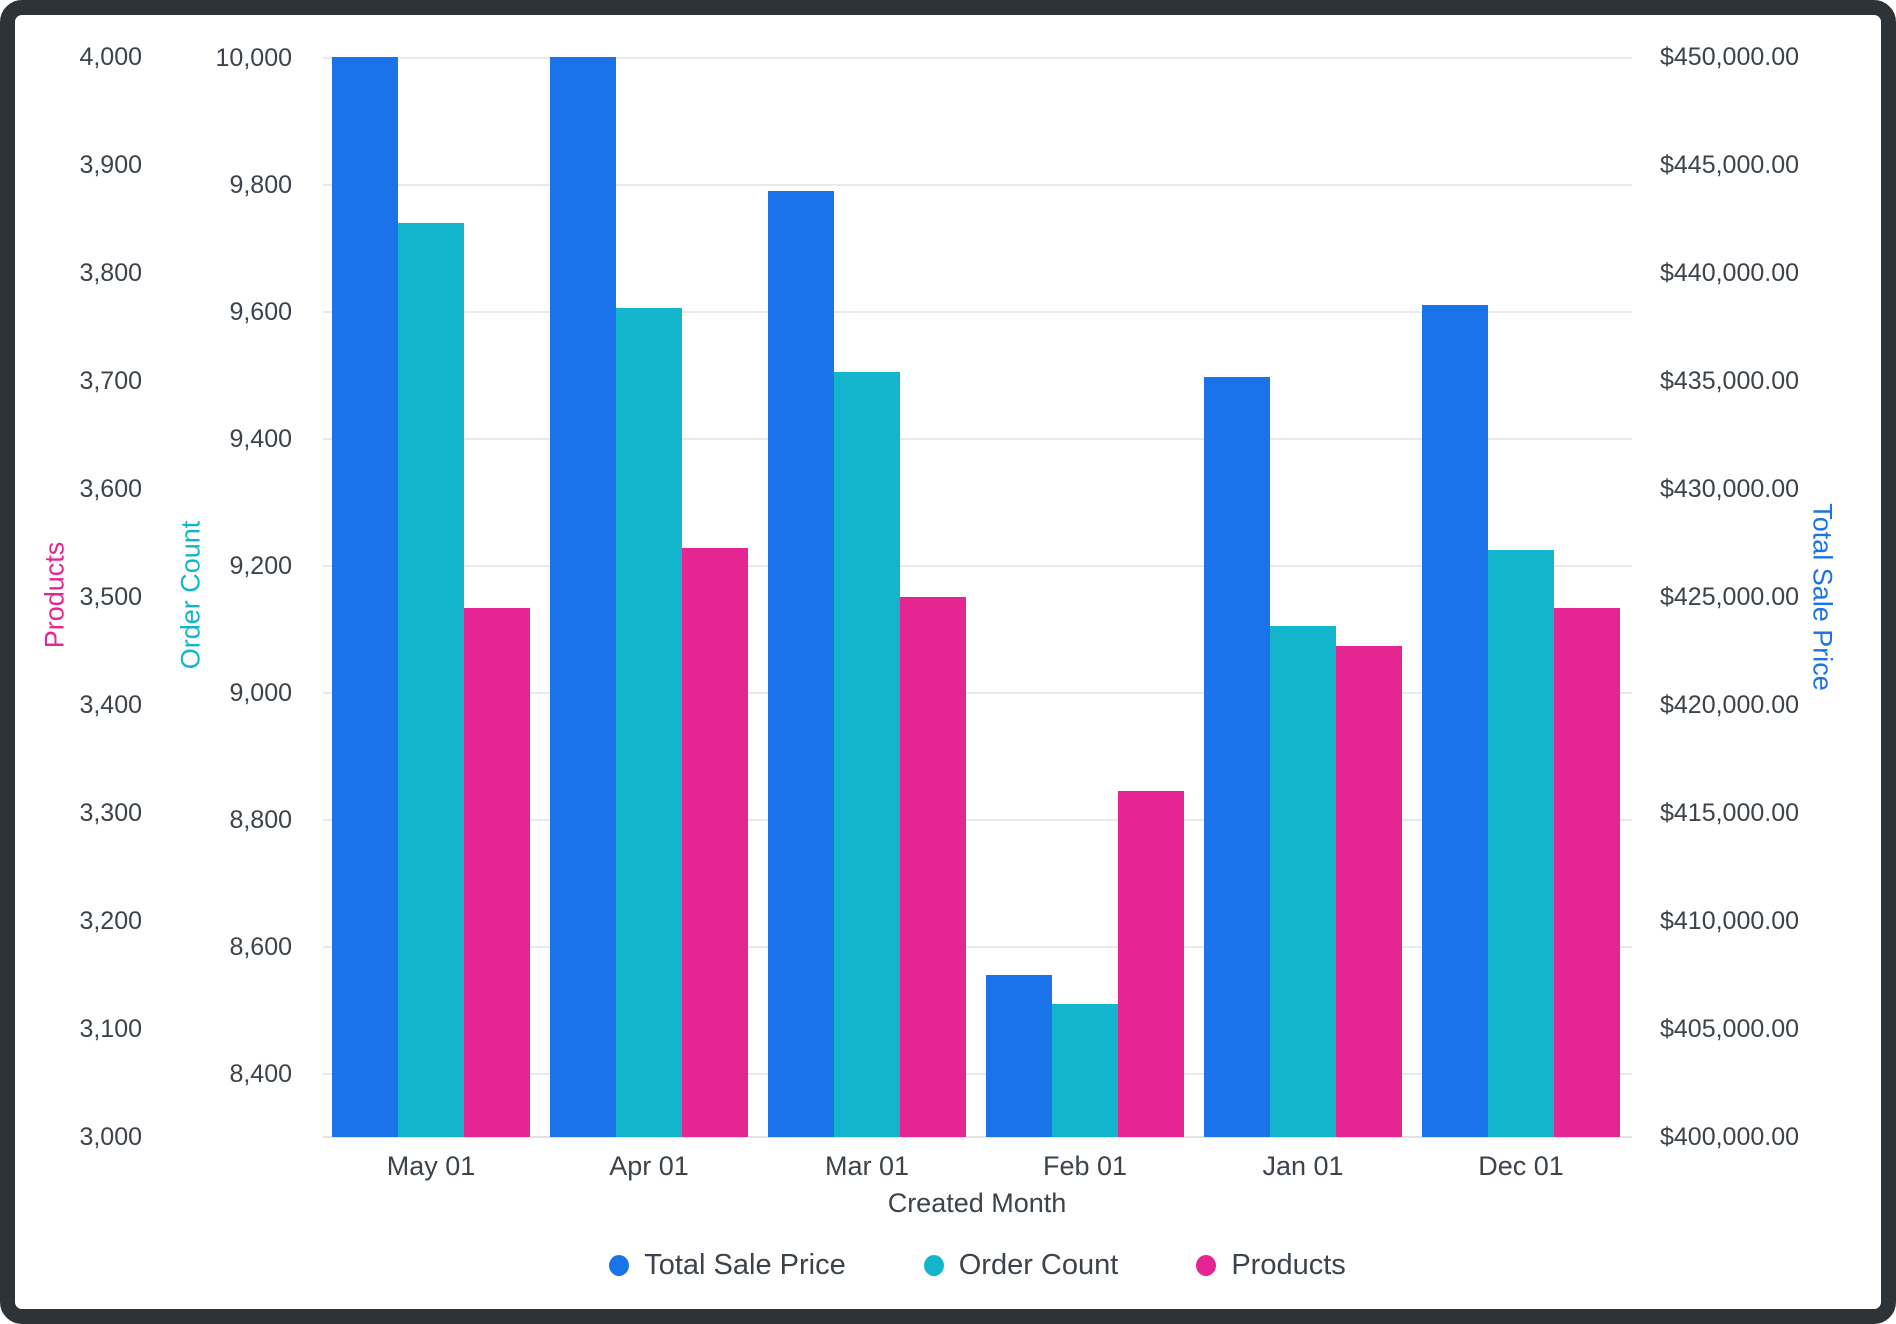 This screenshot has height=1324, width=1896. I want to click on tick-label-order: 9,200, so click(260, 565).